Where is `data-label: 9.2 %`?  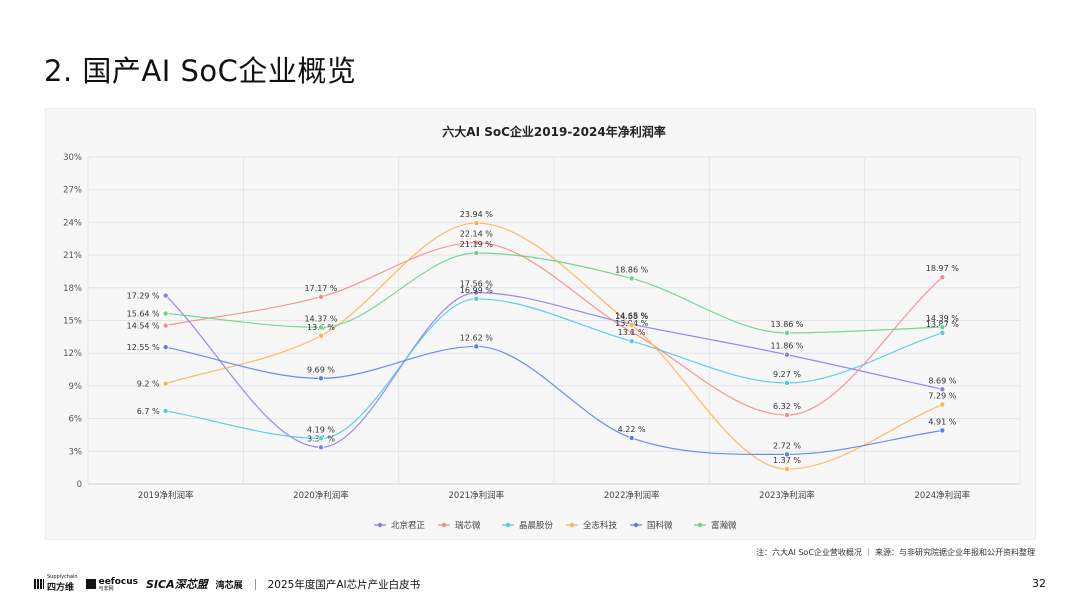 data-label: 9.2 % is located at coordinates (148, 384).